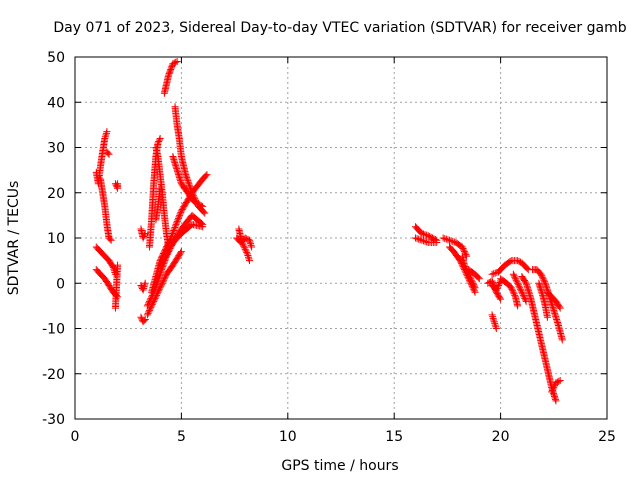 This screenshot has width=640, height=480. What do you see at coordinates (53, 420) in the screenshot?
I see `y-tick-label: -30` at bounding box center [53, 420].